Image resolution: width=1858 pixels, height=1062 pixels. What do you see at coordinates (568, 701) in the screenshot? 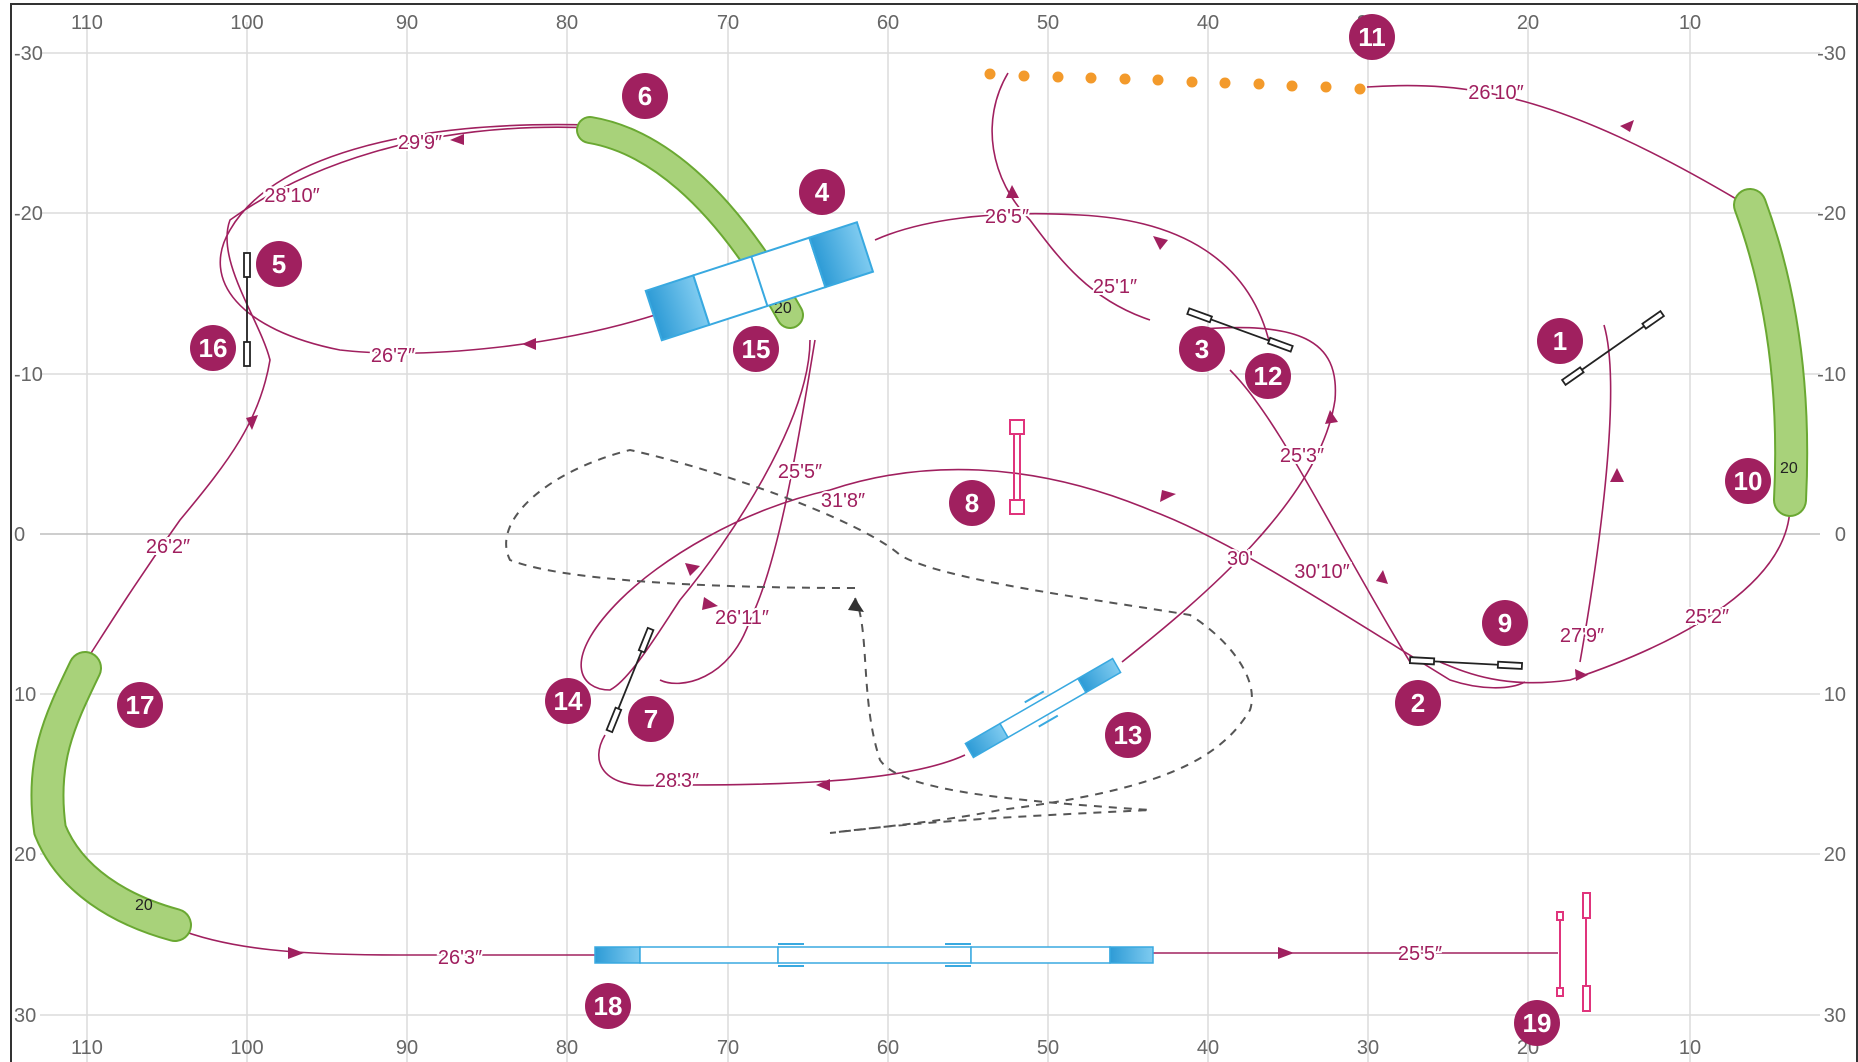
I see `obstacle-number-badge: 14` at bounding box center [568, 701].